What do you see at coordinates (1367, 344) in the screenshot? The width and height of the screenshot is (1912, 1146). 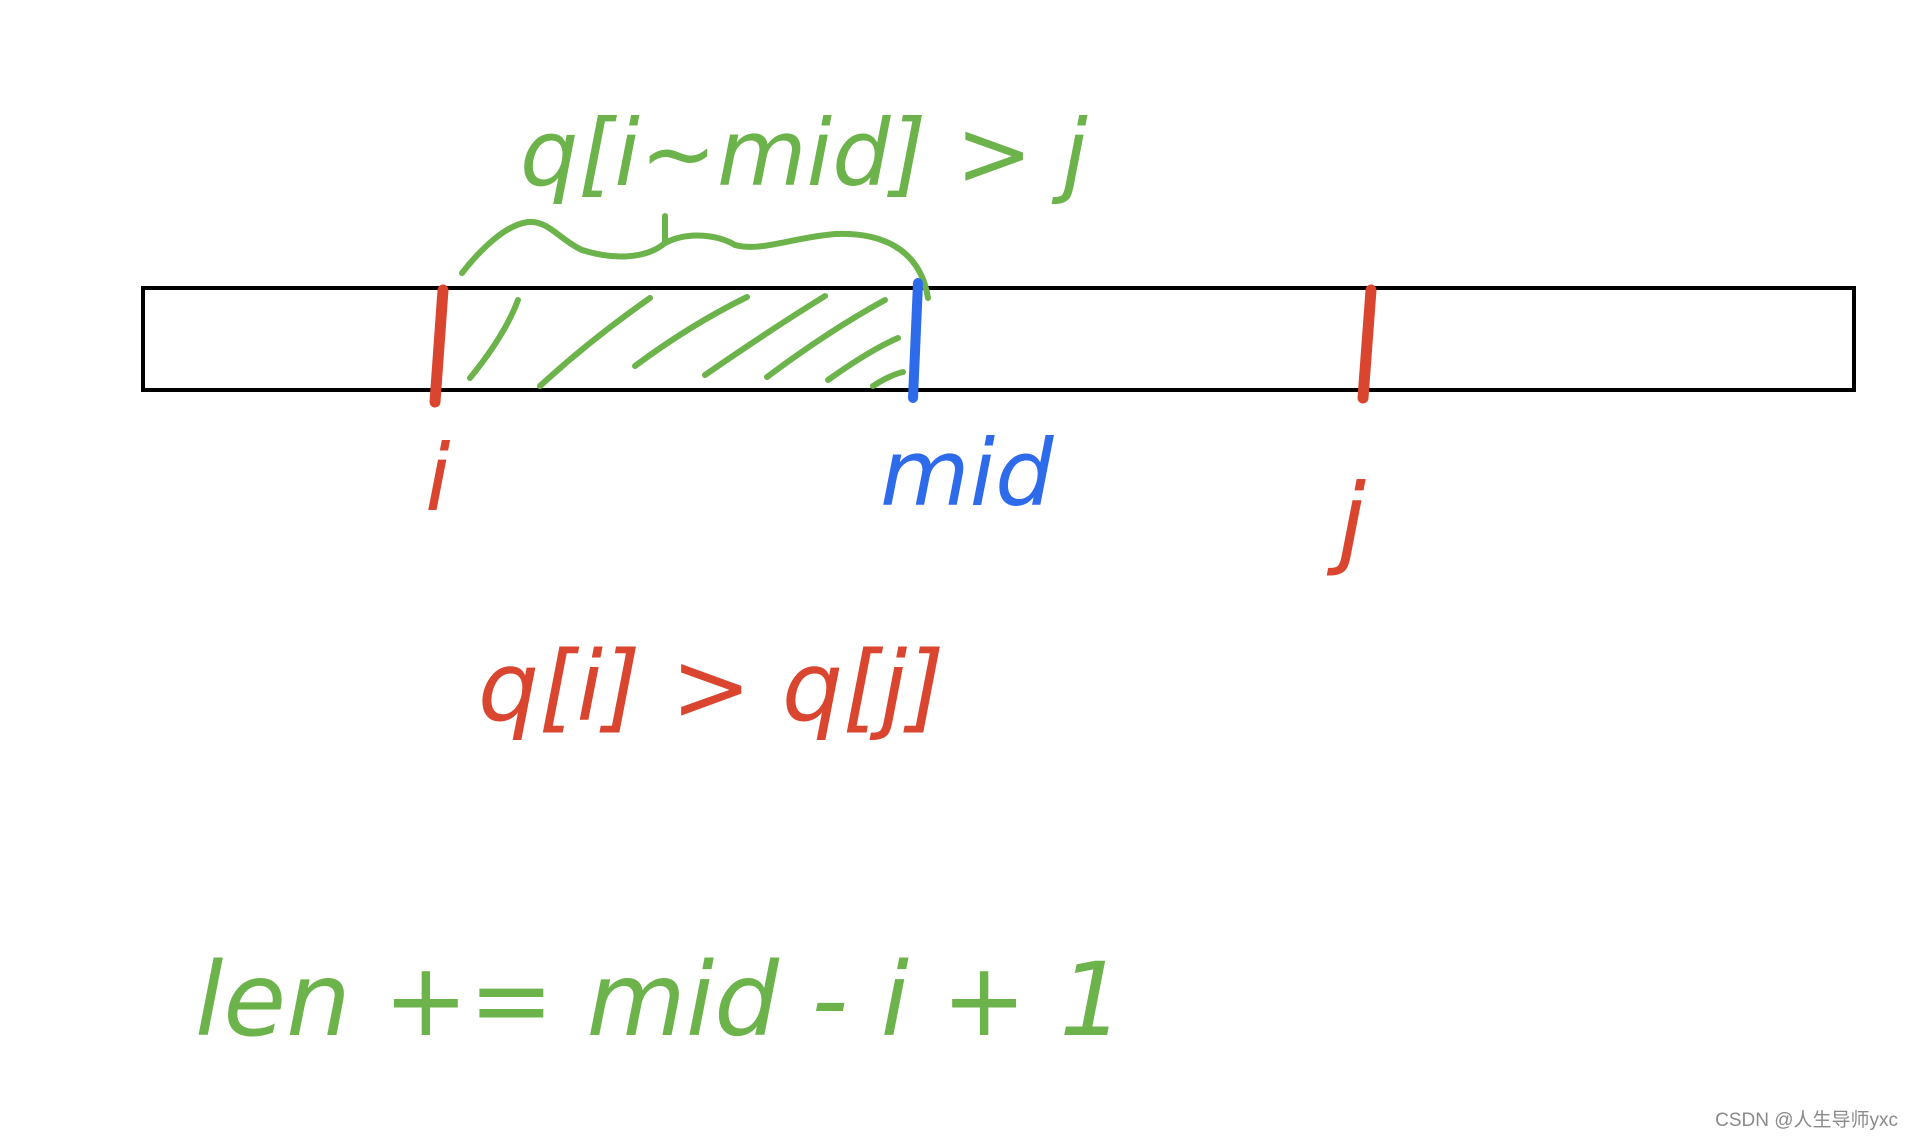 I see `pointer-j-mark` at bounding box center [1367, 344].